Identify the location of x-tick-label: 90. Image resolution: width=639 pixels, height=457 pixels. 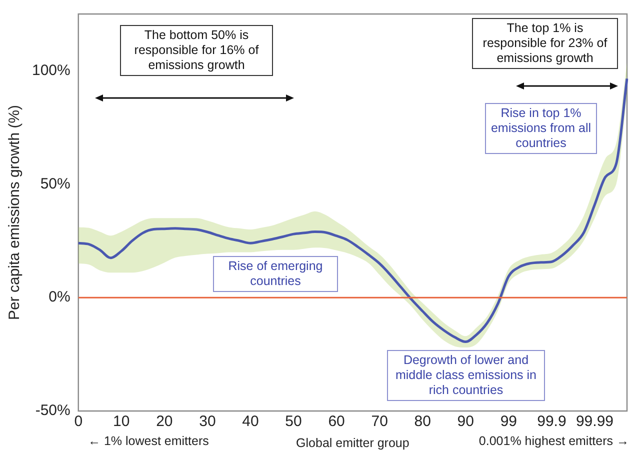
(465, 421).